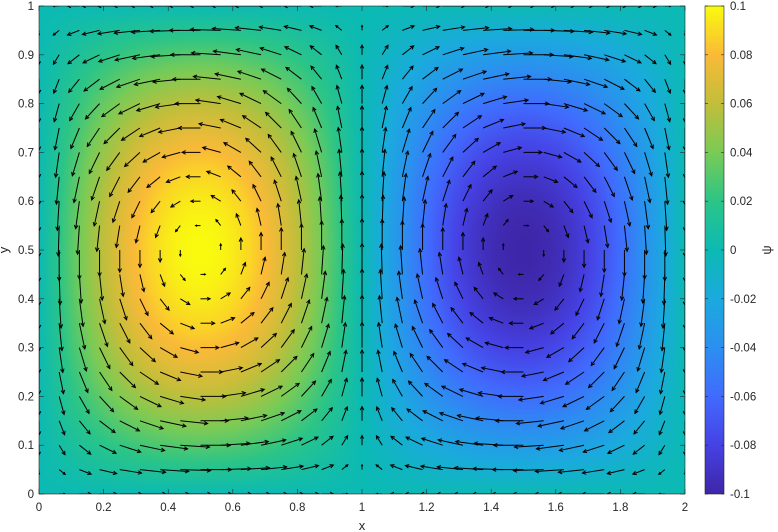 This screenshot has height=532, width=778. I want to click on y-tick-label: 0.5, so click(26, 251).